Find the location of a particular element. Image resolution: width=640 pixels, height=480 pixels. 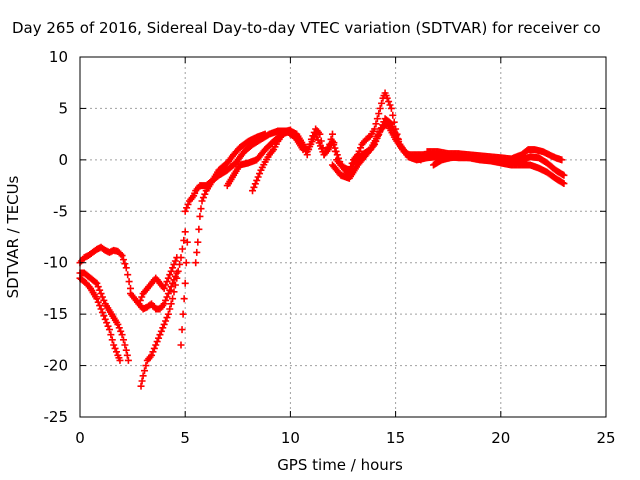

x-tick-label: 5 is located at coordinates (185, 438).